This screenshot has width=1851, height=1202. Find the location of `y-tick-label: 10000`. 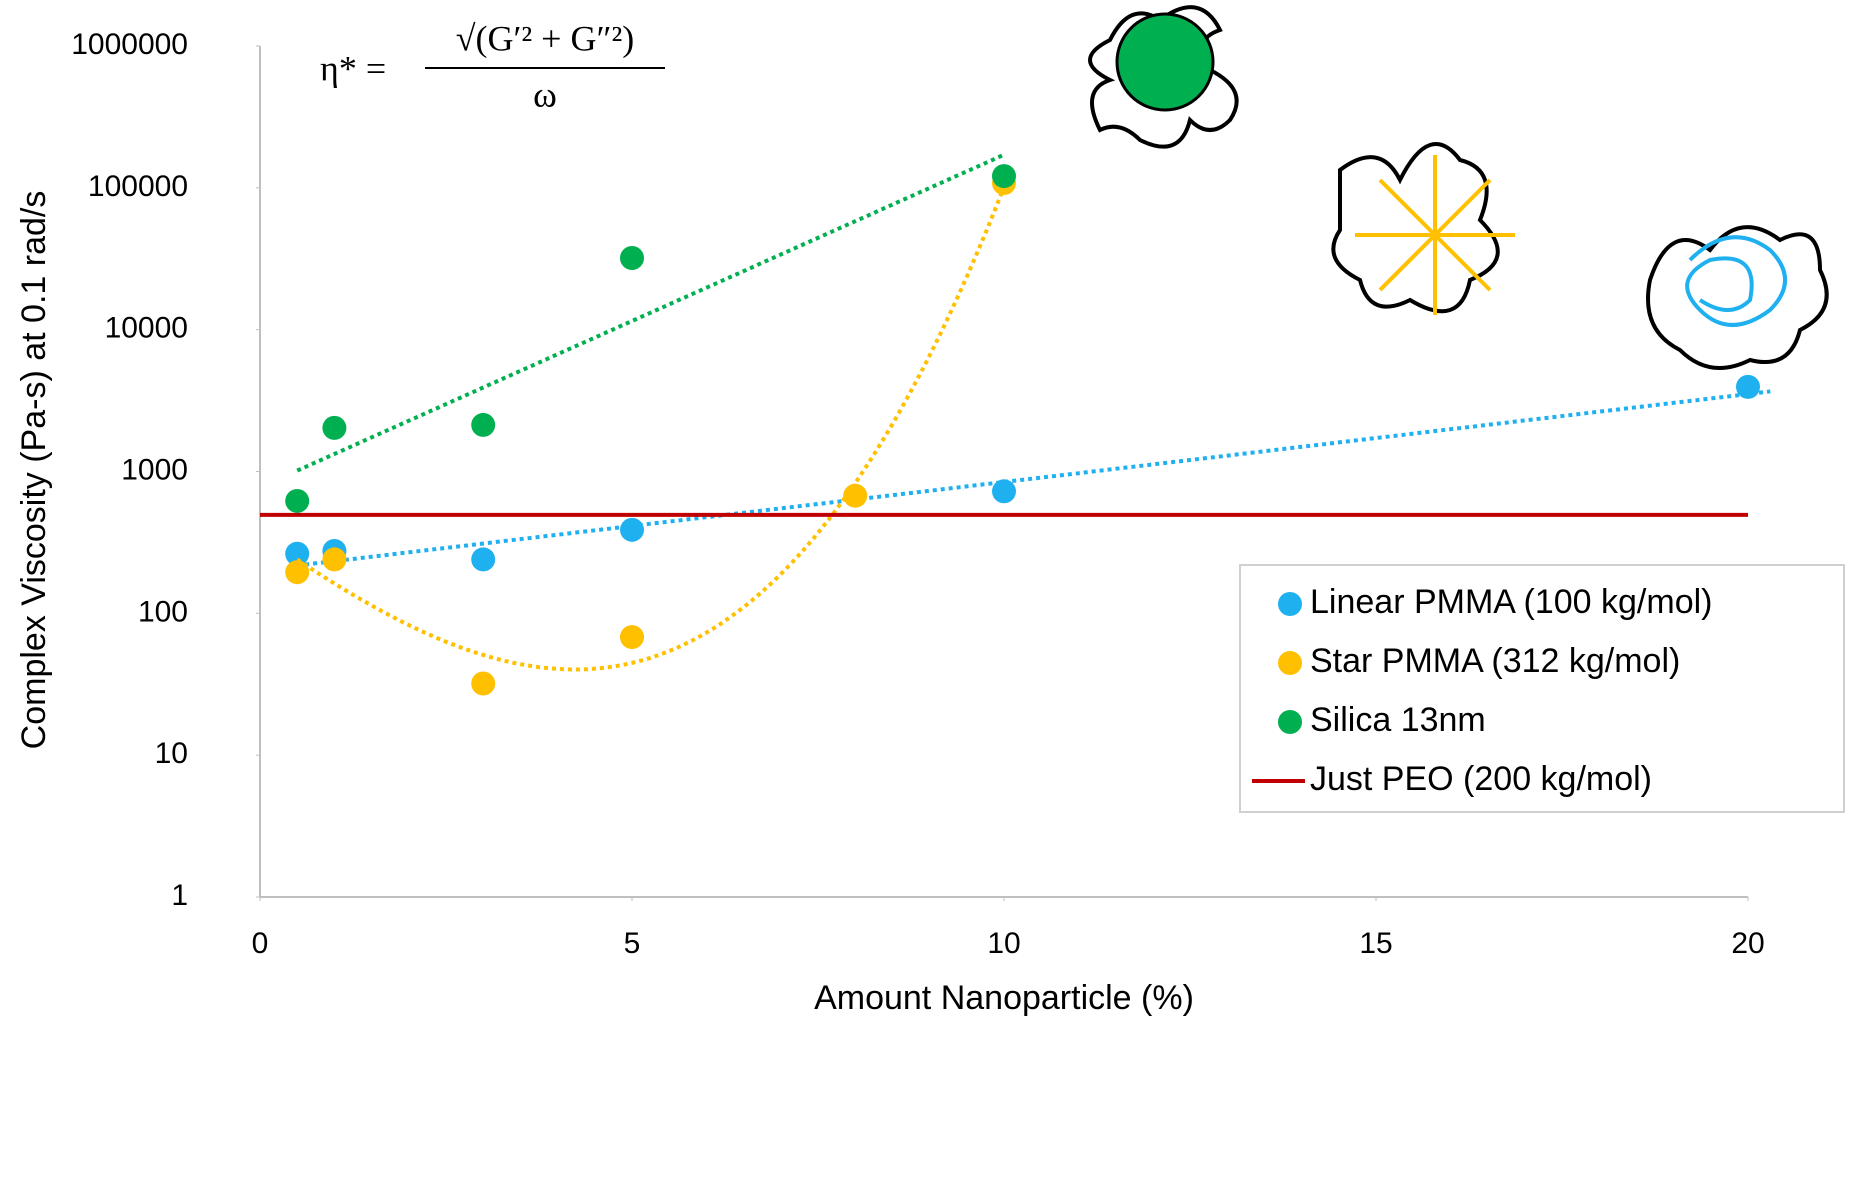

y-tick-label: 10000 is located at coordinates (146, 328).